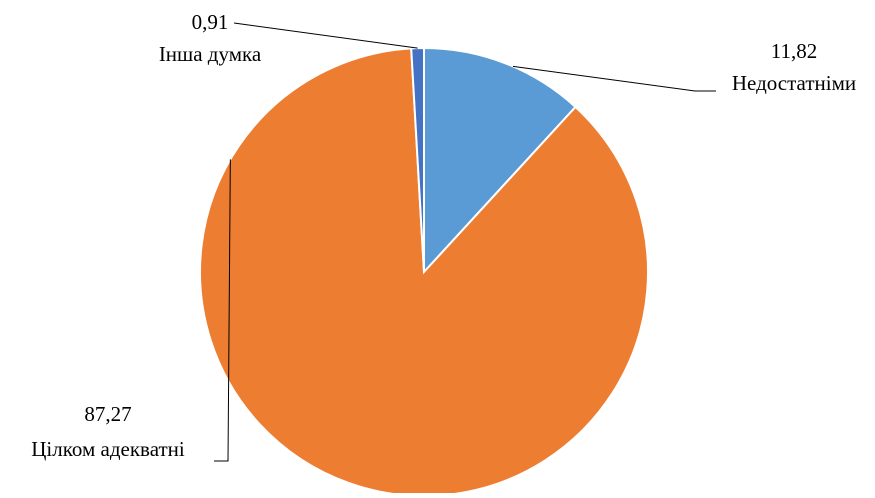 This screenshot has height=498, width=875. What do you see at coordinates (107, 414) in the screenshot?
I see `slice-value-label-2: 87,27` at bounding box center [107, 414].